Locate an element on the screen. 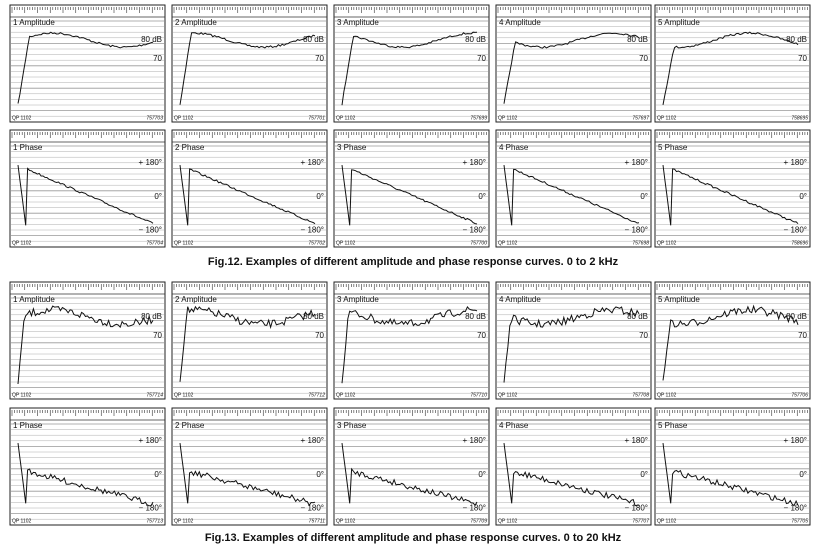  serial-number: 758695 is located at coordinates (799, 118).